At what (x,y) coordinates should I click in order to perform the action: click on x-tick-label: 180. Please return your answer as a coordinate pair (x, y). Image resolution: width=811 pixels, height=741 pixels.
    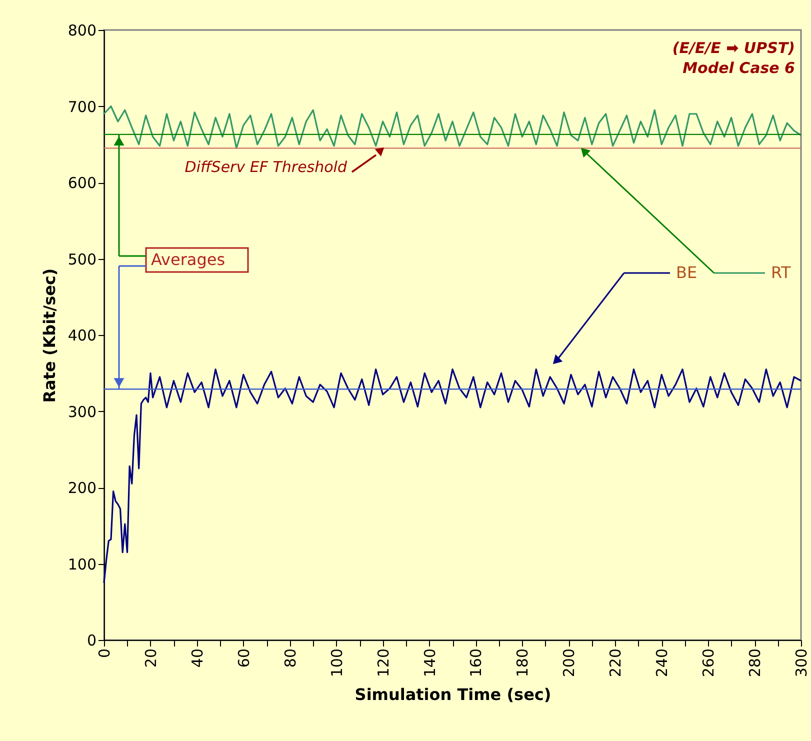
    Looking at the image, I should click on (523, 663).